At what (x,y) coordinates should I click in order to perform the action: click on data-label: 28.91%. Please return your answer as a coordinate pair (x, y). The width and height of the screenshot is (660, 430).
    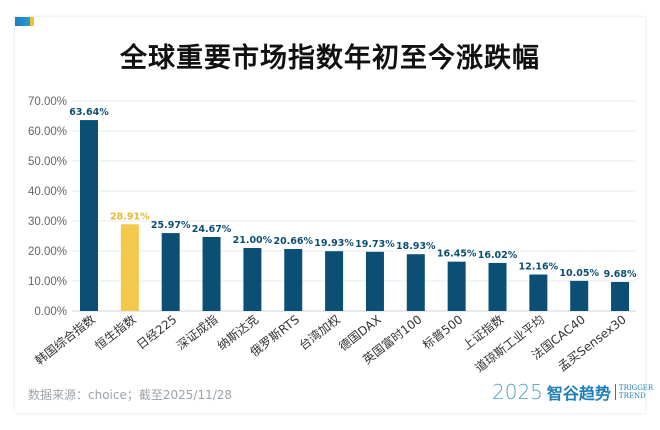
    Looking at the image, I should click on (130, 216).